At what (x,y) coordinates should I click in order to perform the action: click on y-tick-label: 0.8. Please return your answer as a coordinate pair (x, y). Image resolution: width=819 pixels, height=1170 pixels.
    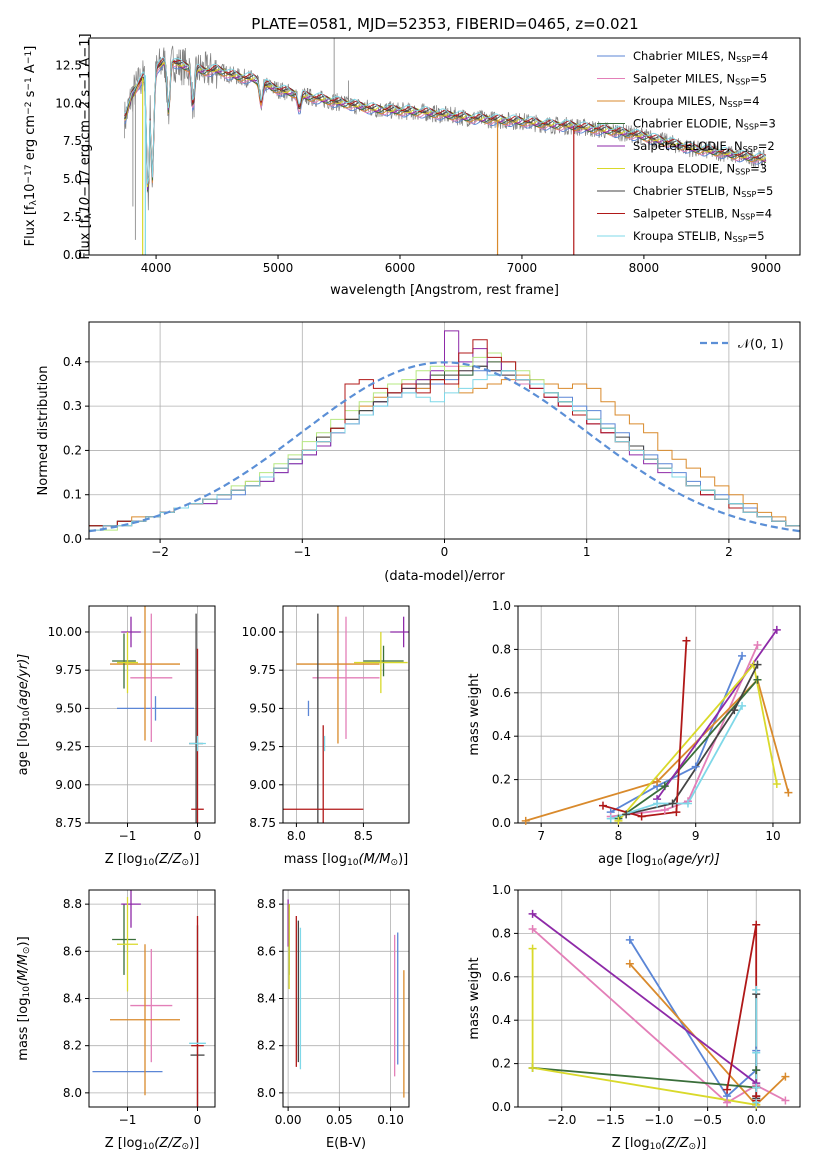
    Looking at the image, I should click on (501, 649).